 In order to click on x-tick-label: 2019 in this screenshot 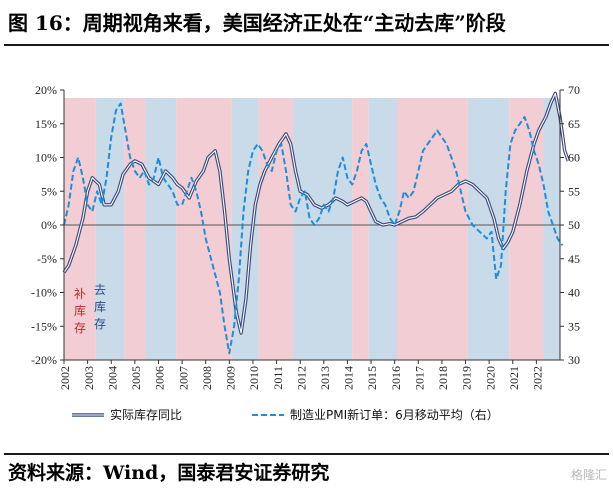, I will do `click(467, 378)`.